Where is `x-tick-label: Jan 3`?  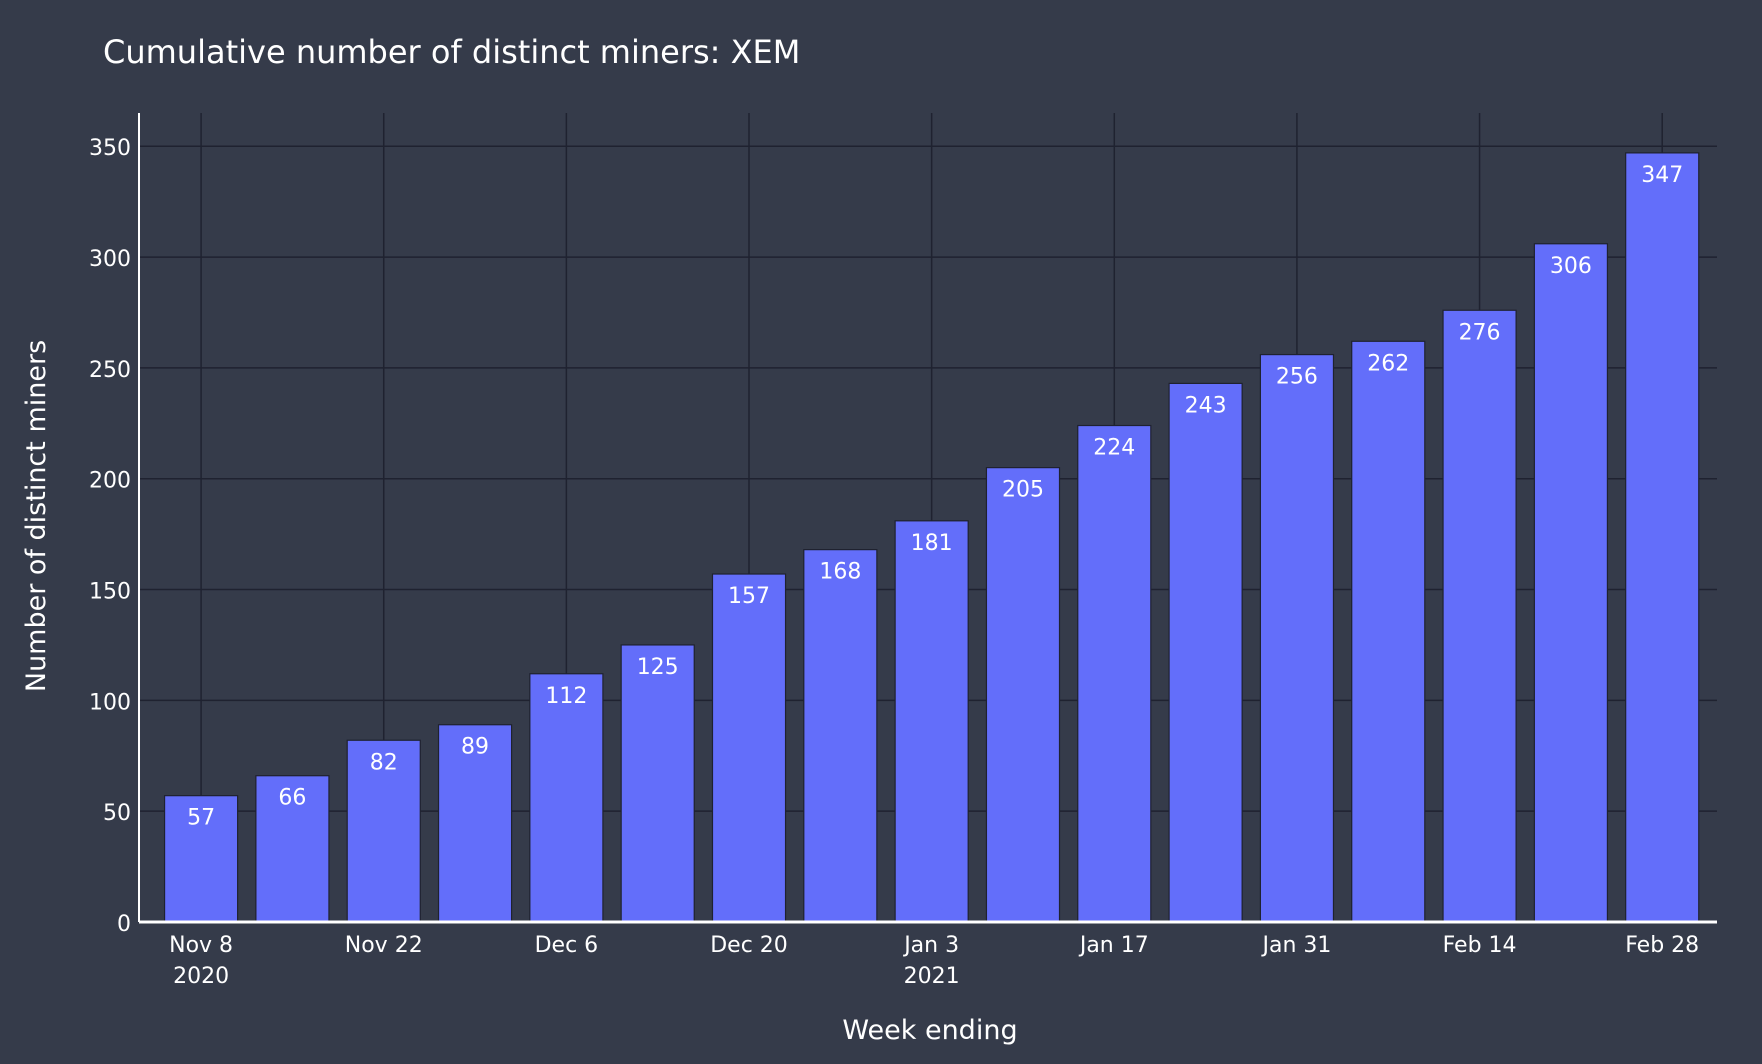 x-tick-label: Jan 3 is located at coordinates (930, 945).